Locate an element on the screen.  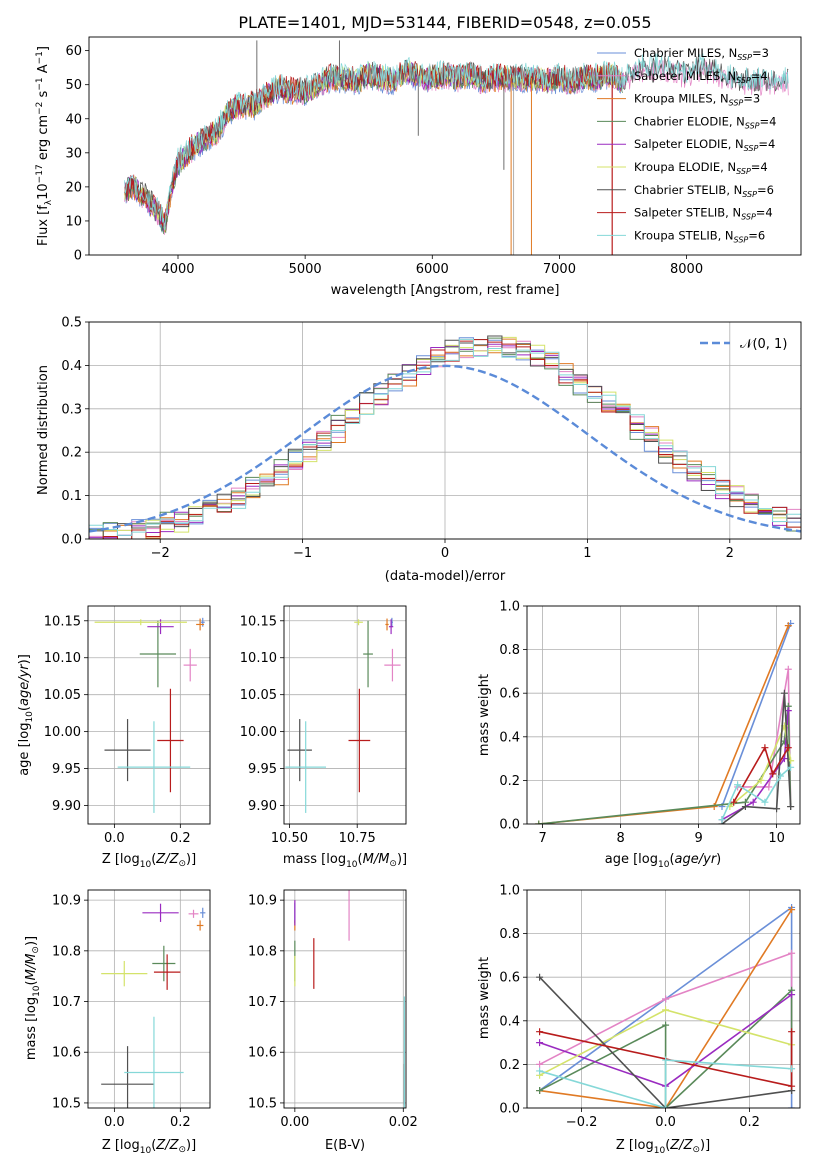
x-axis-label: (data-model)/error is located at coordinates (445, 576).